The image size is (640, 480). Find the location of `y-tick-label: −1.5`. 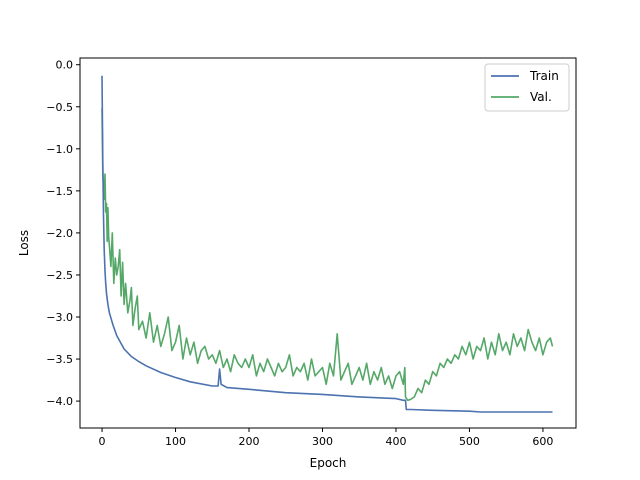

y-tick-label: −1.5 is located at coordinates (59, 191).